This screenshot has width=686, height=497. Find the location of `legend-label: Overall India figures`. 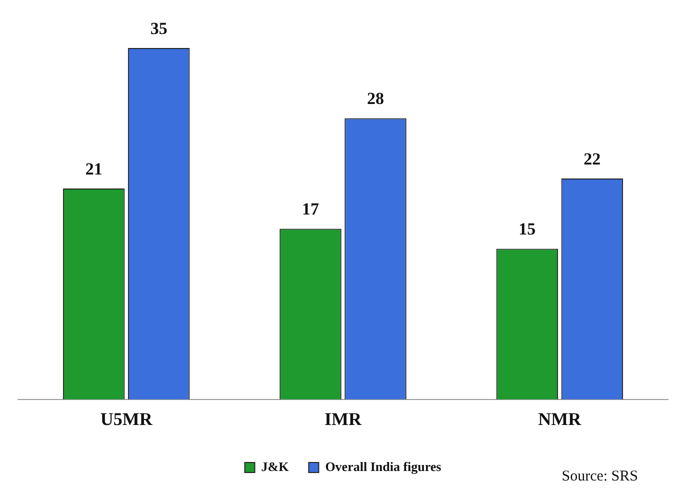

legend-label: Overall India figures is located at coordinates (383, 466).